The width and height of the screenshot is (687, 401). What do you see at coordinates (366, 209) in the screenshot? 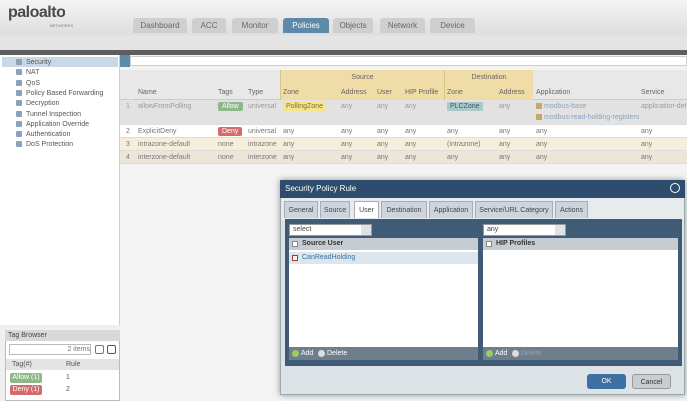
I see `dialog-tab: User` at bounding box center [366, 209].